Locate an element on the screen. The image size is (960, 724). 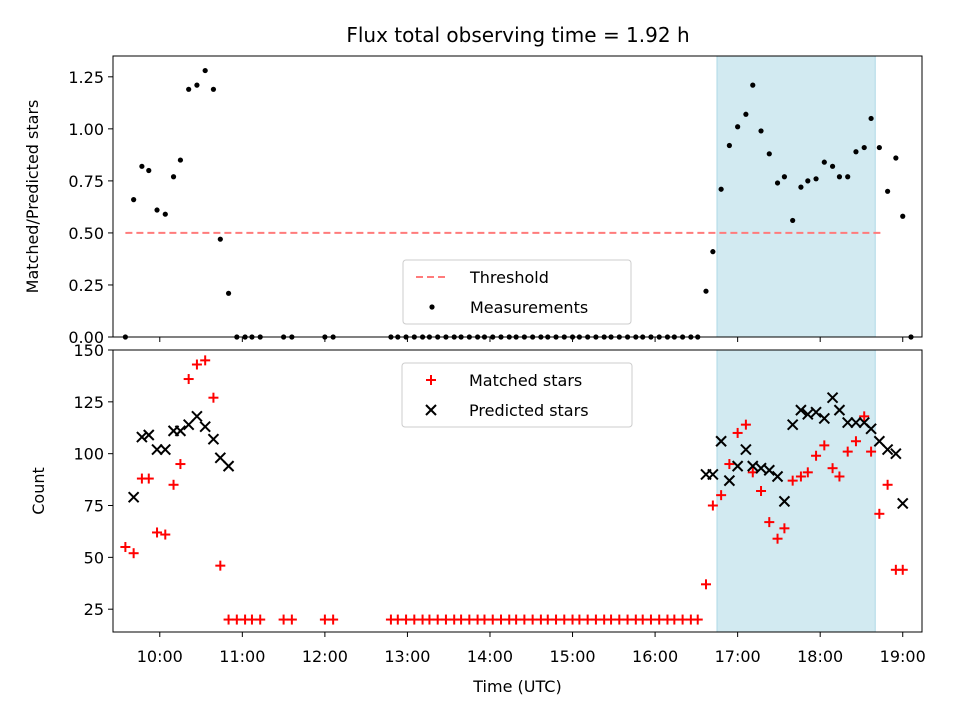
x-tick-label: 16:00 is located at coordinates (655, 656).